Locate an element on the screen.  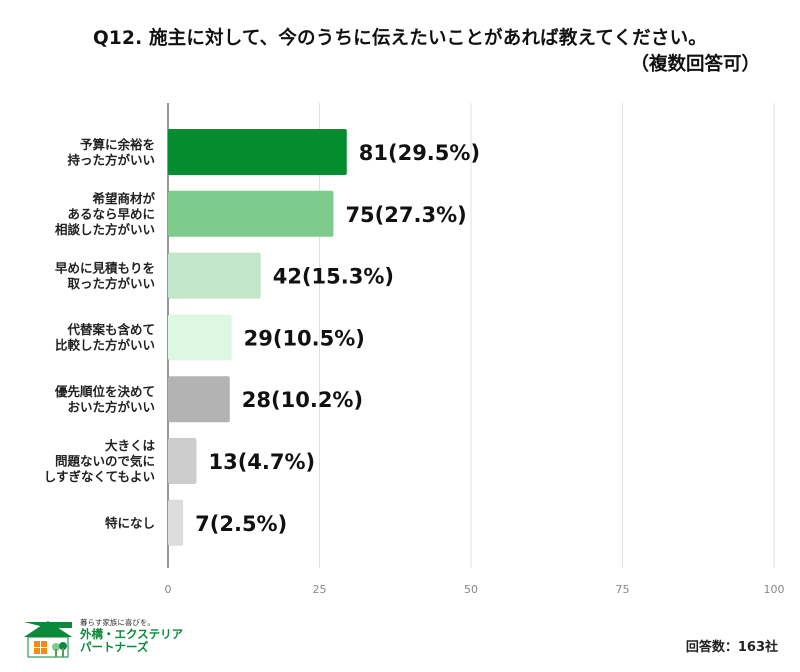
bar-value-label: 75(27.3%) is located at coordinates (405, 215).